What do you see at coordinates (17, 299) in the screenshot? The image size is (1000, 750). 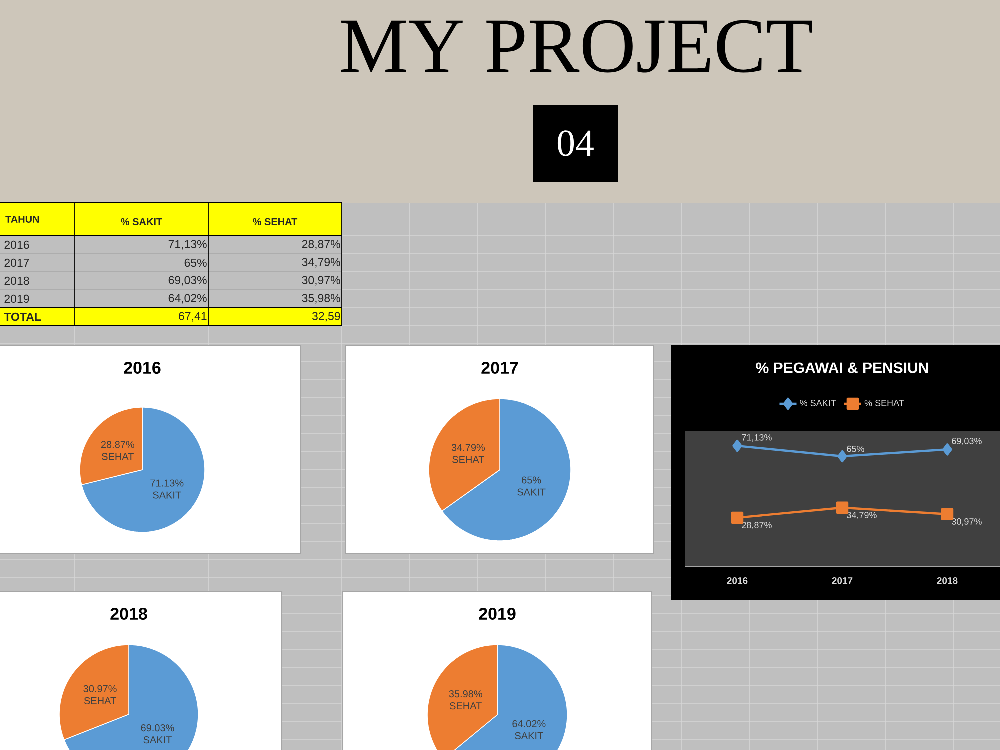 I see `y-tick-label: 2019` at bounding box center [17, 299].